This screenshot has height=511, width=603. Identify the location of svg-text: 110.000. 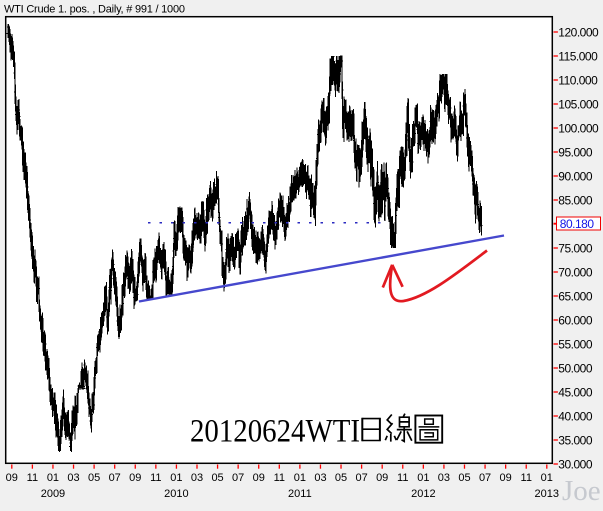
(578, 81).